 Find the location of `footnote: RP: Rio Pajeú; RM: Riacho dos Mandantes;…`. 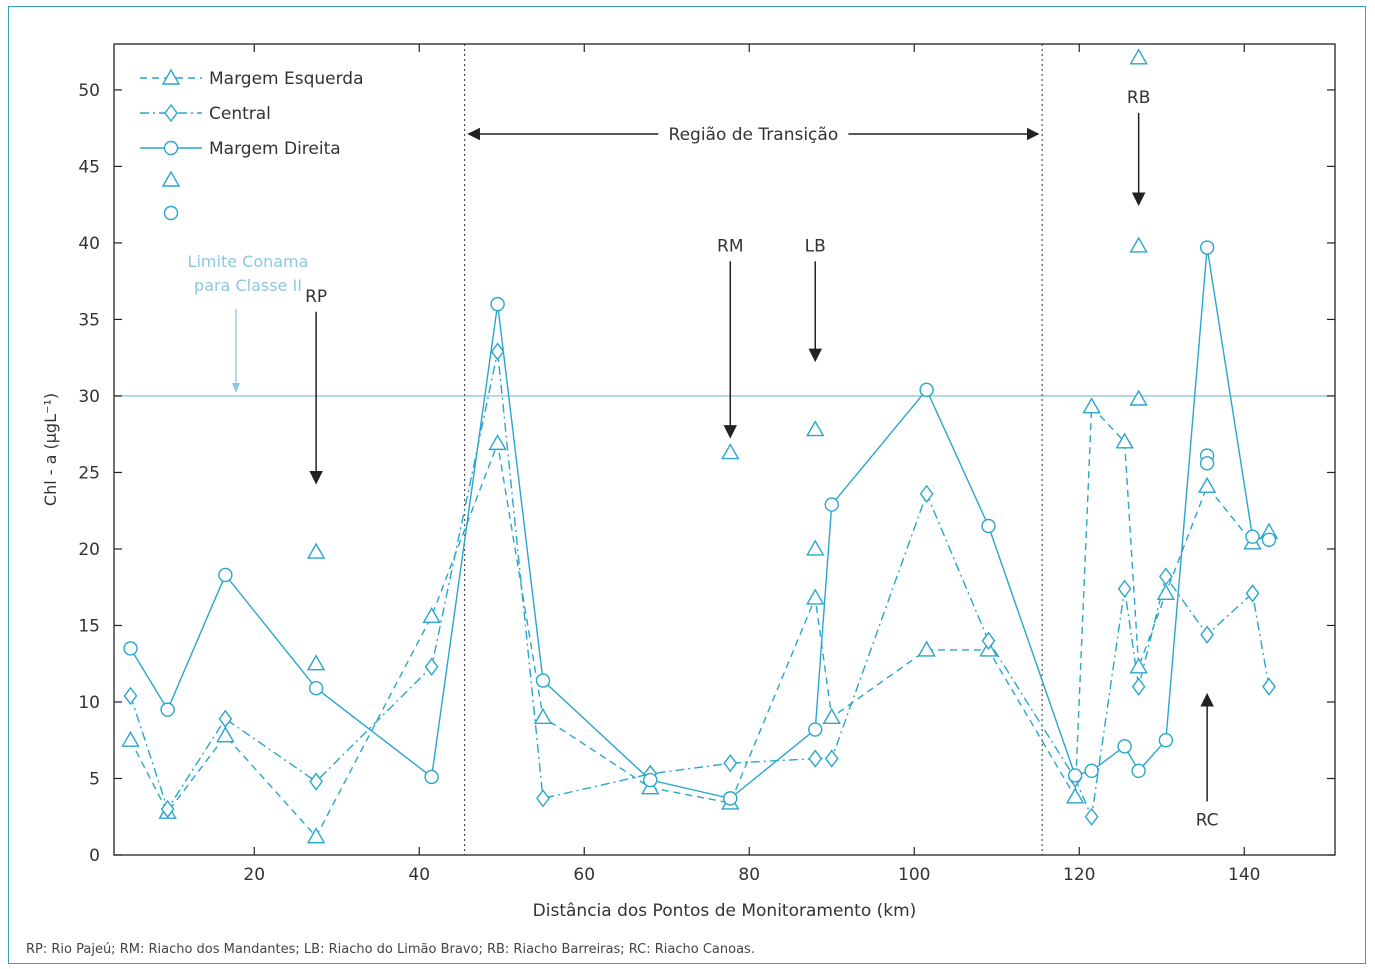

footnote: RP: Rio Pajeú; RM: Riacho dos Mandantes;… is located at coordinates (390, 949).